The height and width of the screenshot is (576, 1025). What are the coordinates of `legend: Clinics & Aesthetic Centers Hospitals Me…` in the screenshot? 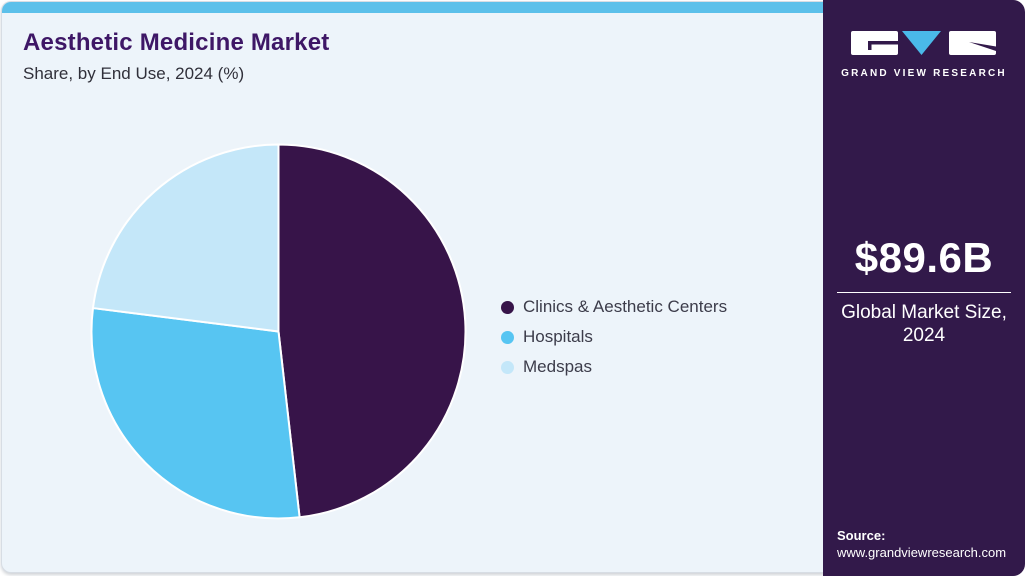 It's located at (614, 337).